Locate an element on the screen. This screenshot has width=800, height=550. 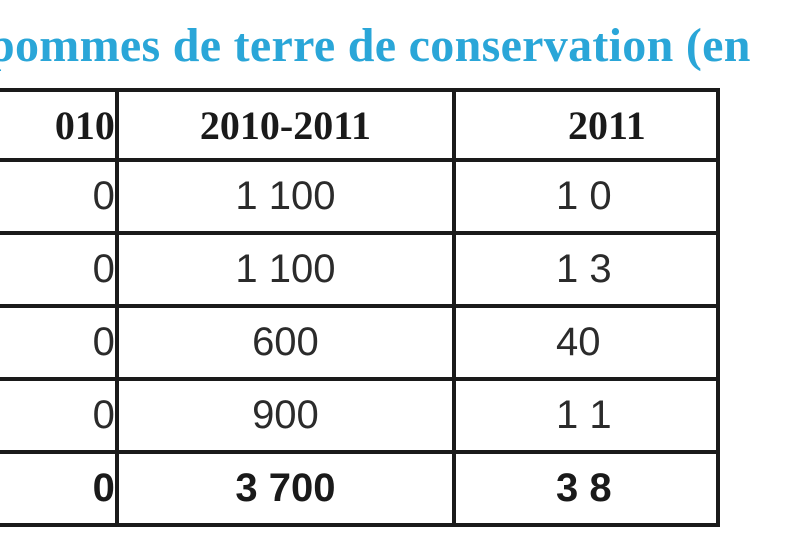
table-row: 0 1 100 1 3 is located at coordinates (360, 269).